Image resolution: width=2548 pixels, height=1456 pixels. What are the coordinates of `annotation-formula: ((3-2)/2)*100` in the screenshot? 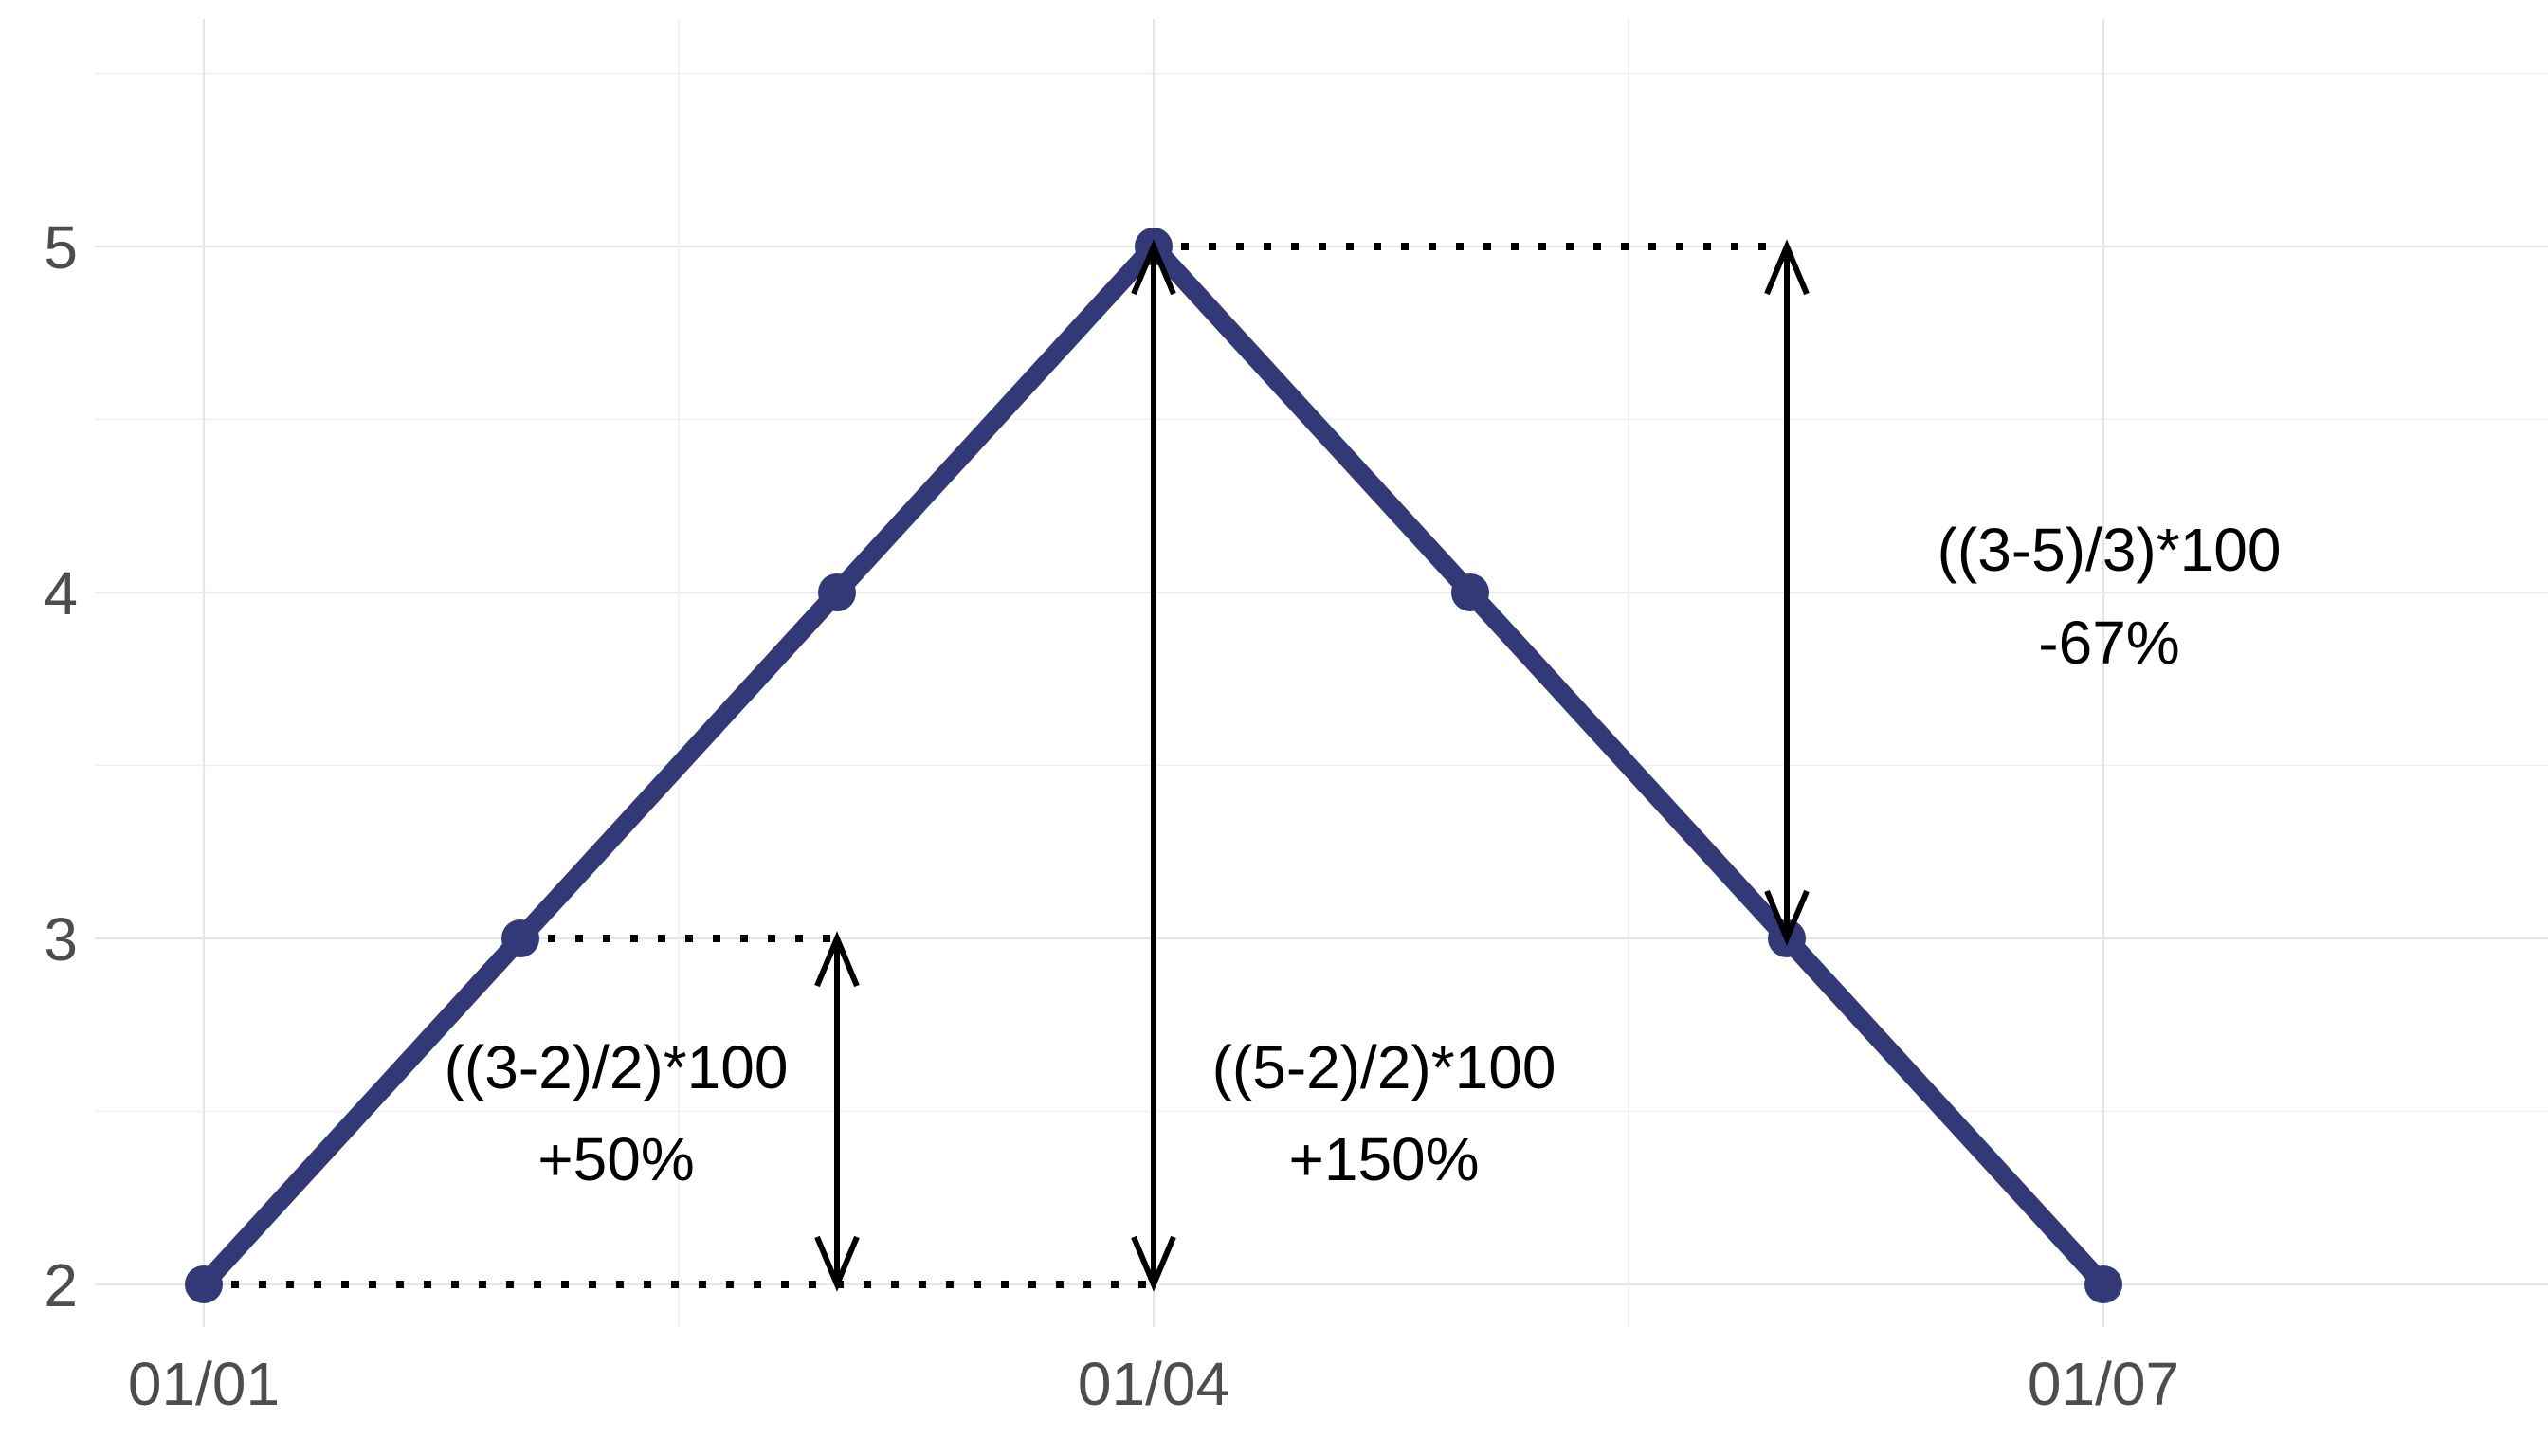 It's located at (617, 1067).